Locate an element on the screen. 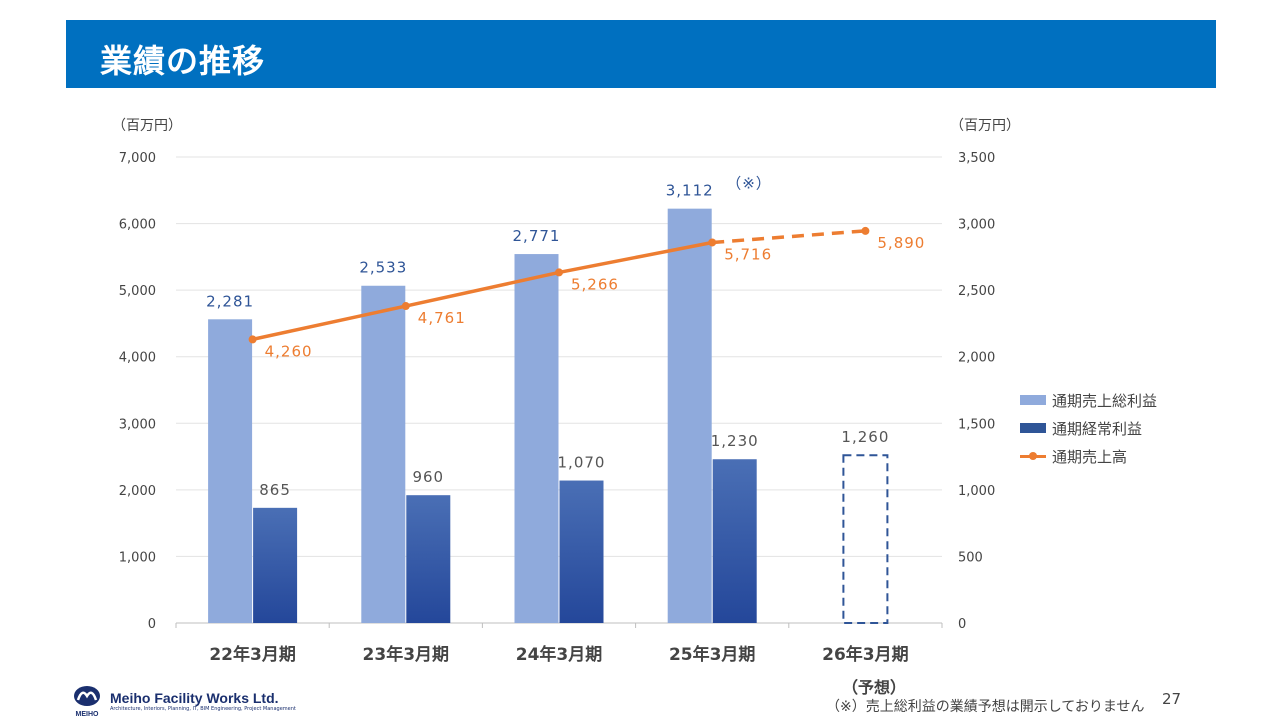  net-sales-label: 5,266 is located at coordinates (595, 284).